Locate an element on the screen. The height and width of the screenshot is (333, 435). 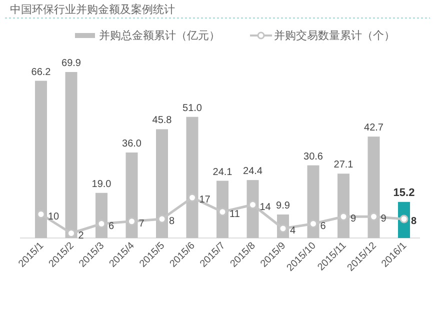
data-label: 11 is located at coordinates (235, 214).